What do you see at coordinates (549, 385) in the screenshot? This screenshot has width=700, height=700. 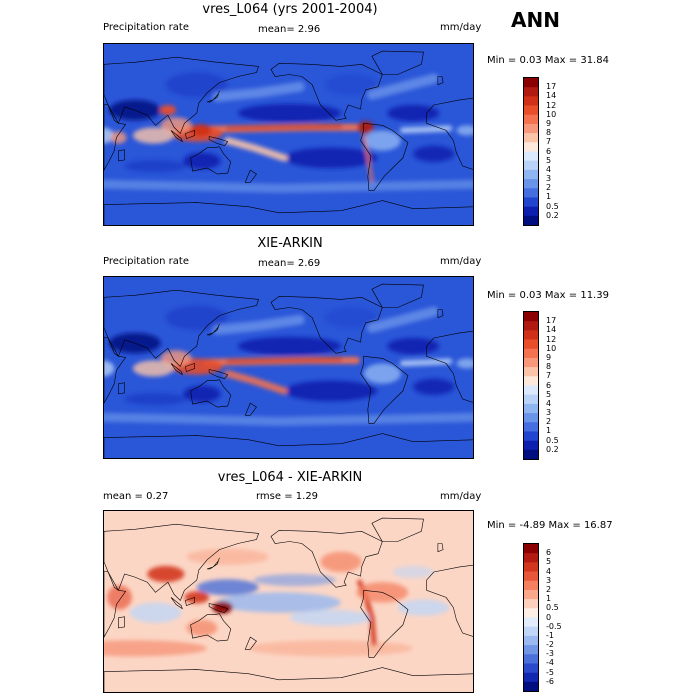 I see `colorbar-tick-label: 6` at bounding box center [549, 385].